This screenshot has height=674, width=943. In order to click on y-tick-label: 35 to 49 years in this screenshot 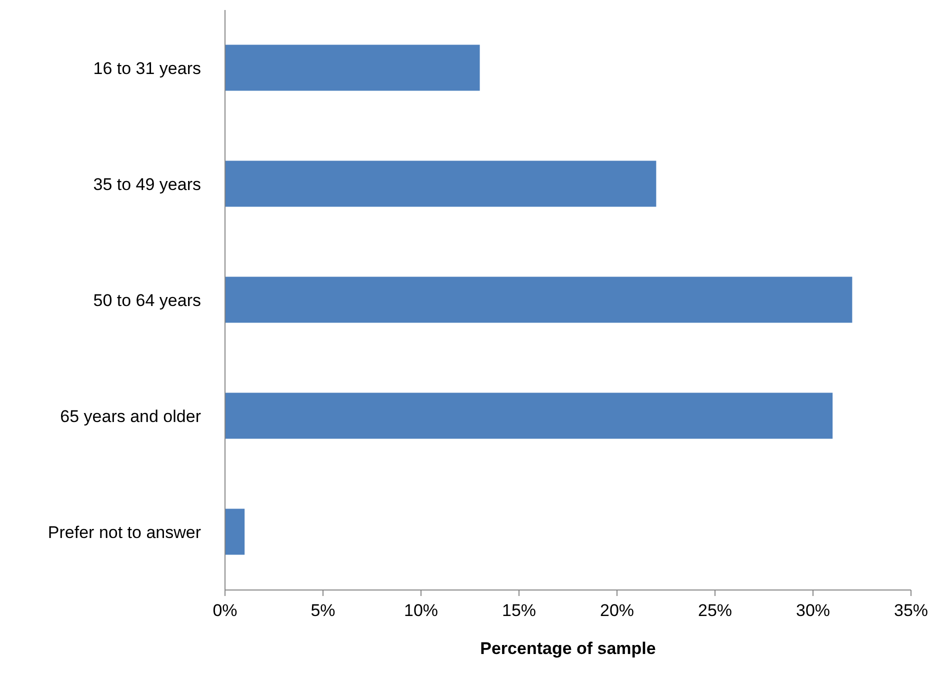, I will do `click(147, 184)`.